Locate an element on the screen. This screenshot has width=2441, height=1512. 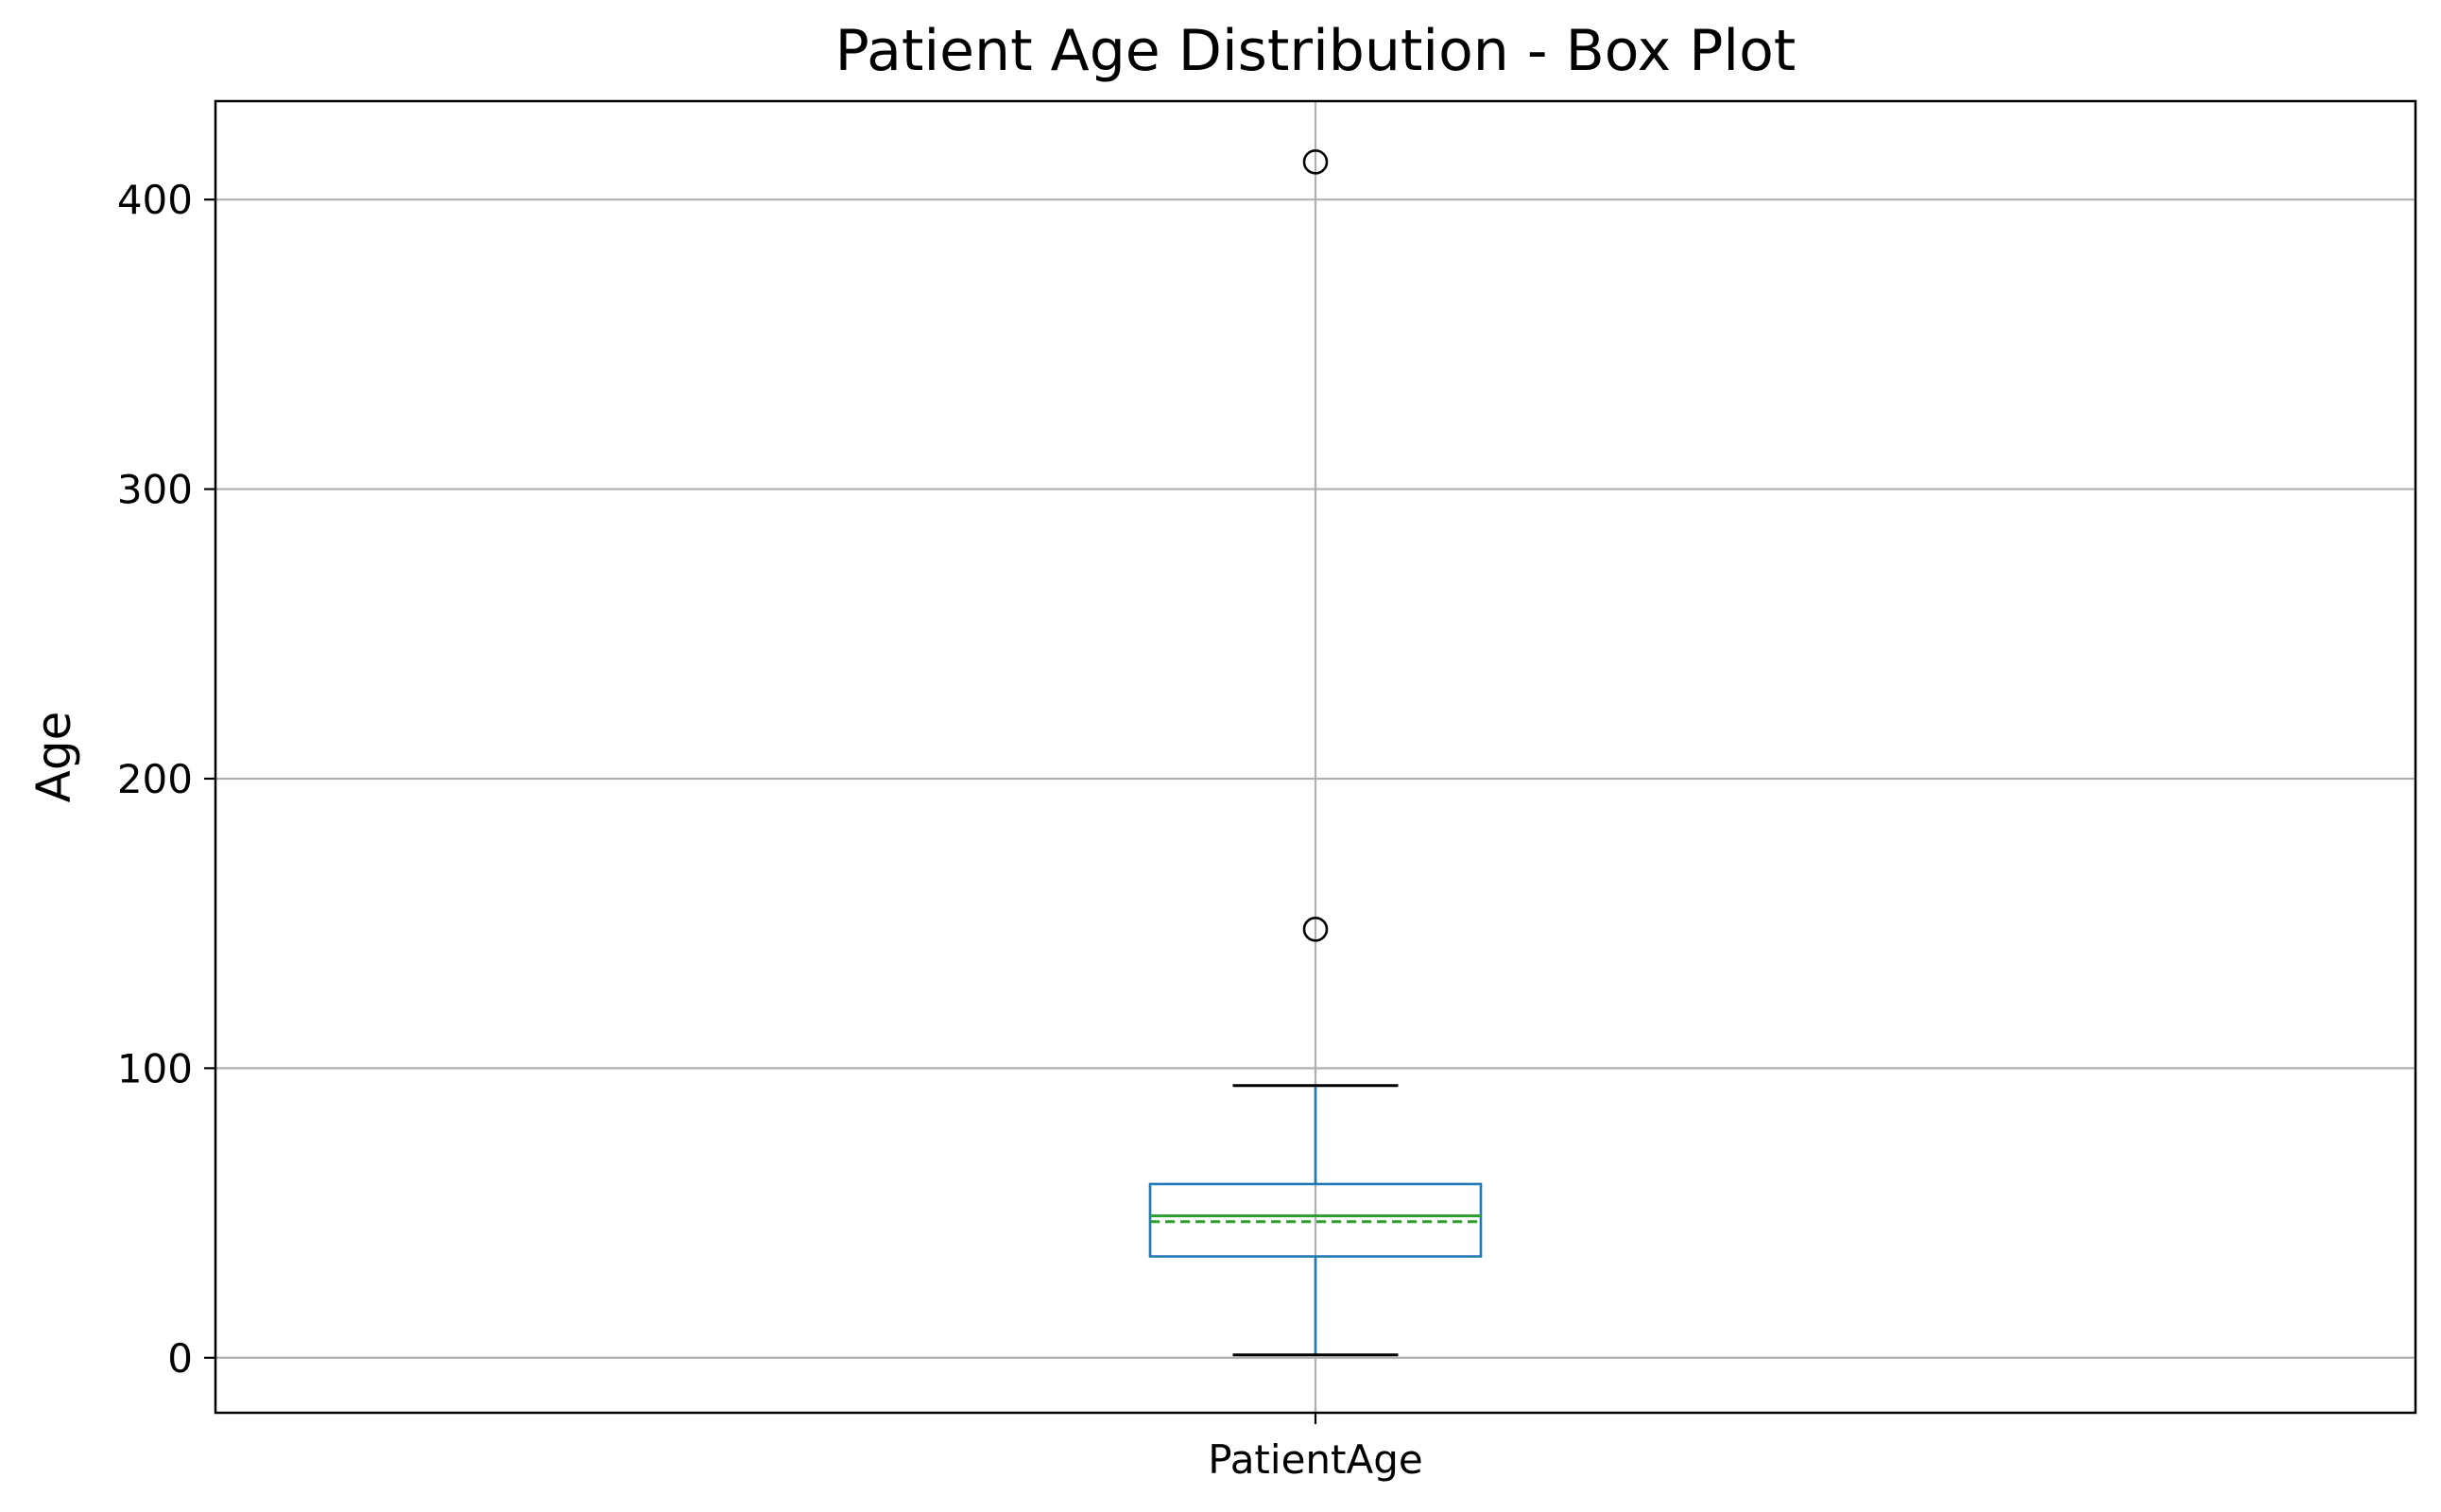
y-axis-label: Age is located at coordinates (53, 757).